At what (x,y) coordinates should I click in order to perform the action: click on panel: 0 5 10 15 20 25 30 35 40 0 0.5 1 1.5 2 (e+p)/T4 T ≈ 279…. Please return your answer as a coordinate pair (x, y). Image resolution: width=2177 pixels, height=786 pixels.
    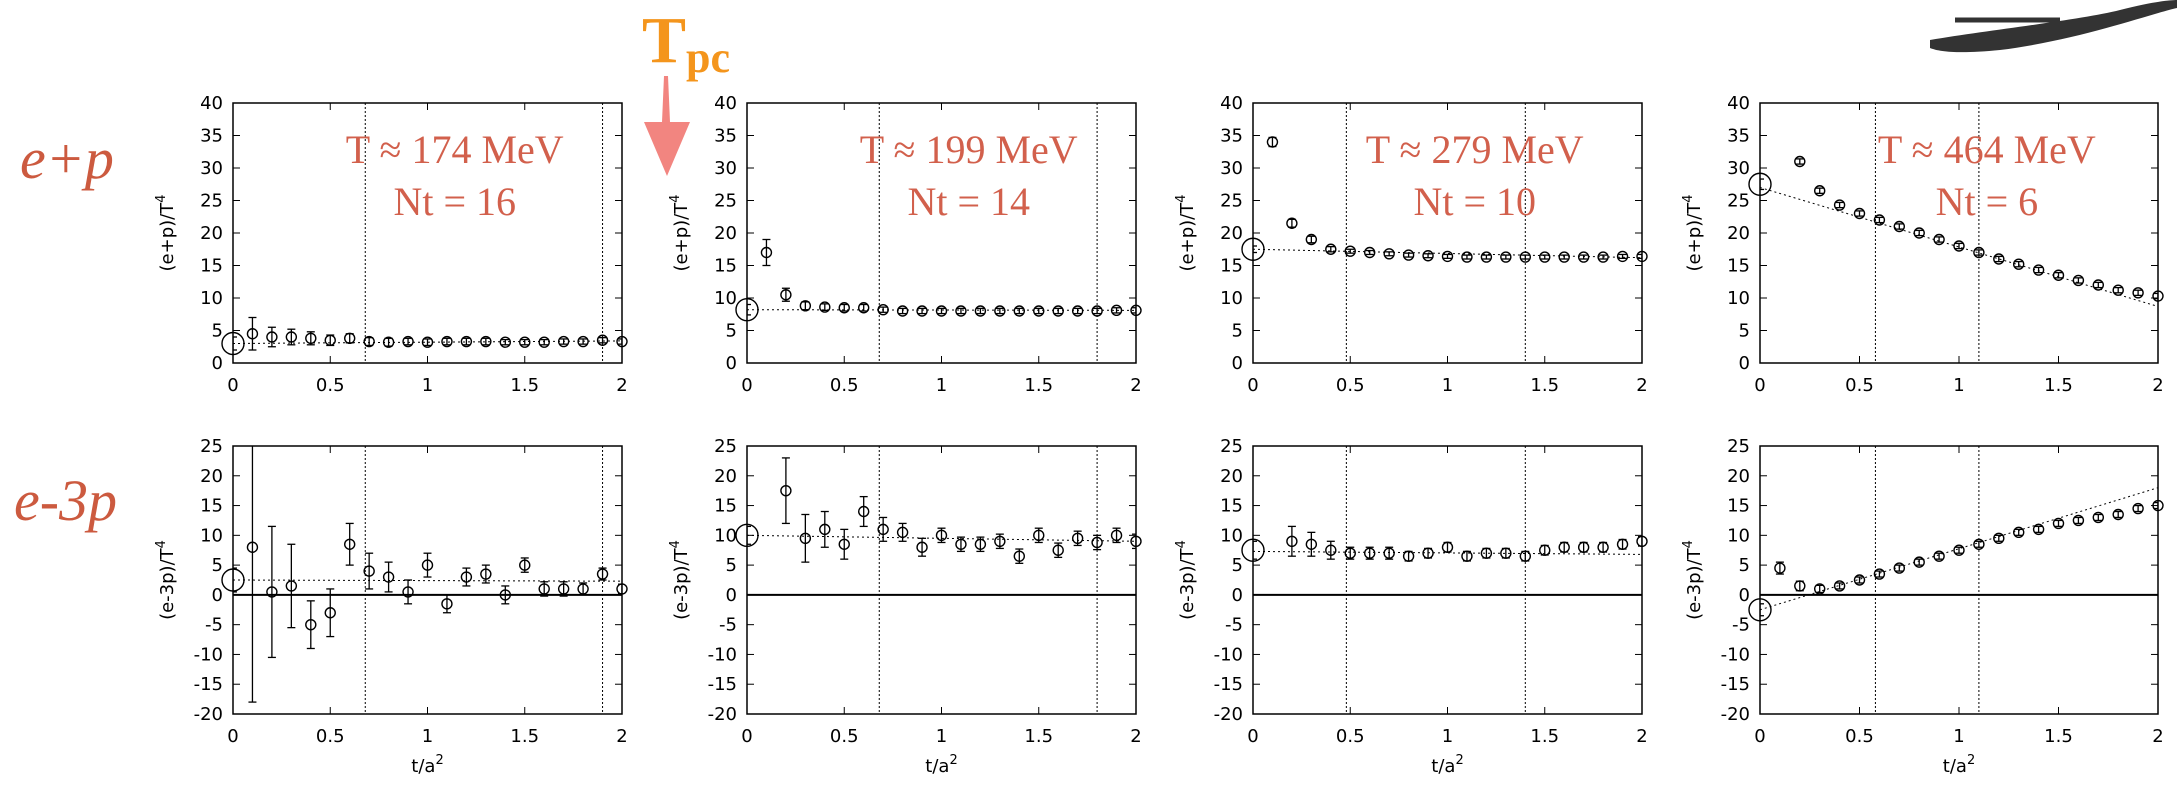
    Looking at the image, I should click on (1411, 244).